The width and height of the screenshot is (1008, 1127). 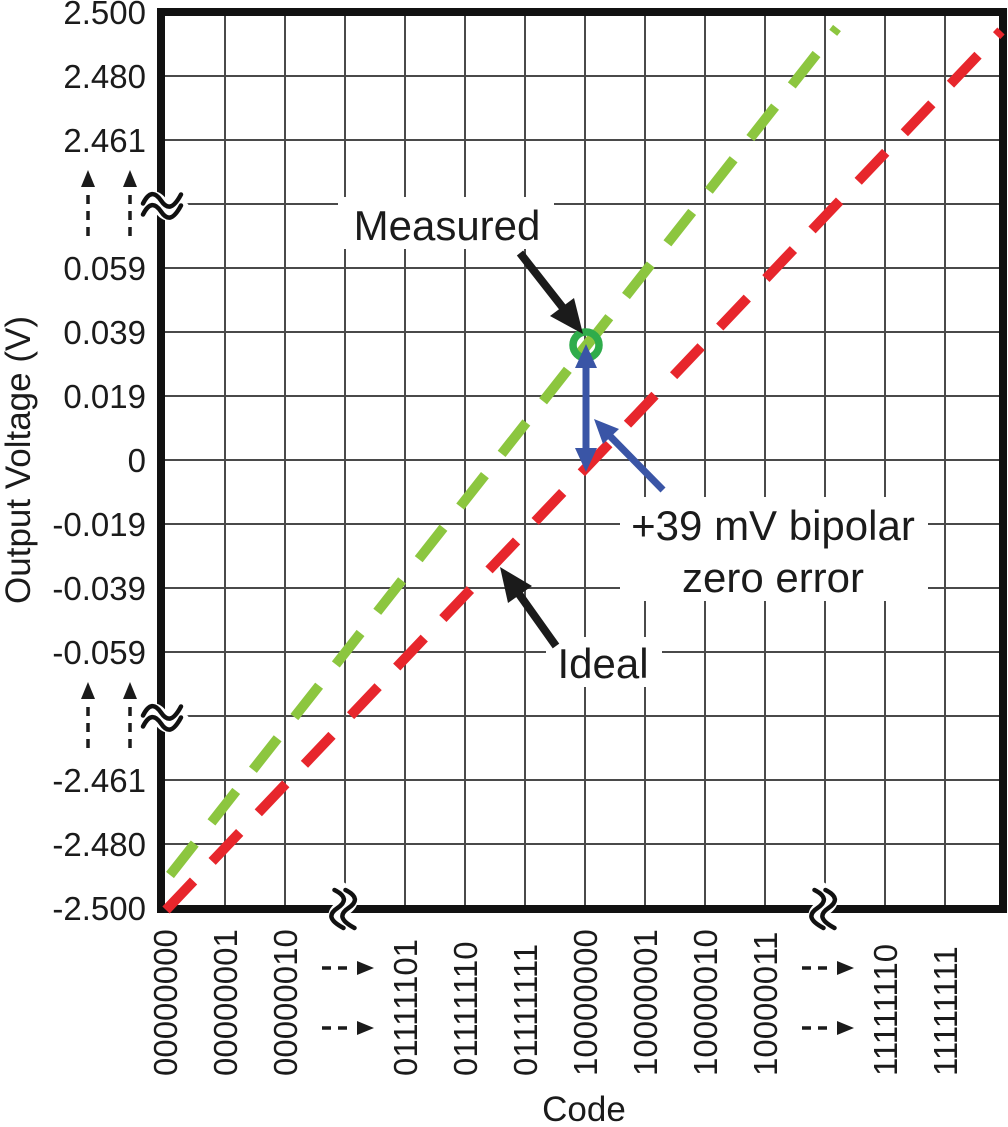 What do you see at coordinates (99, 908) in the screenshot?
I see `y-tick-label: -2.500` at bounding box center [99, 908].